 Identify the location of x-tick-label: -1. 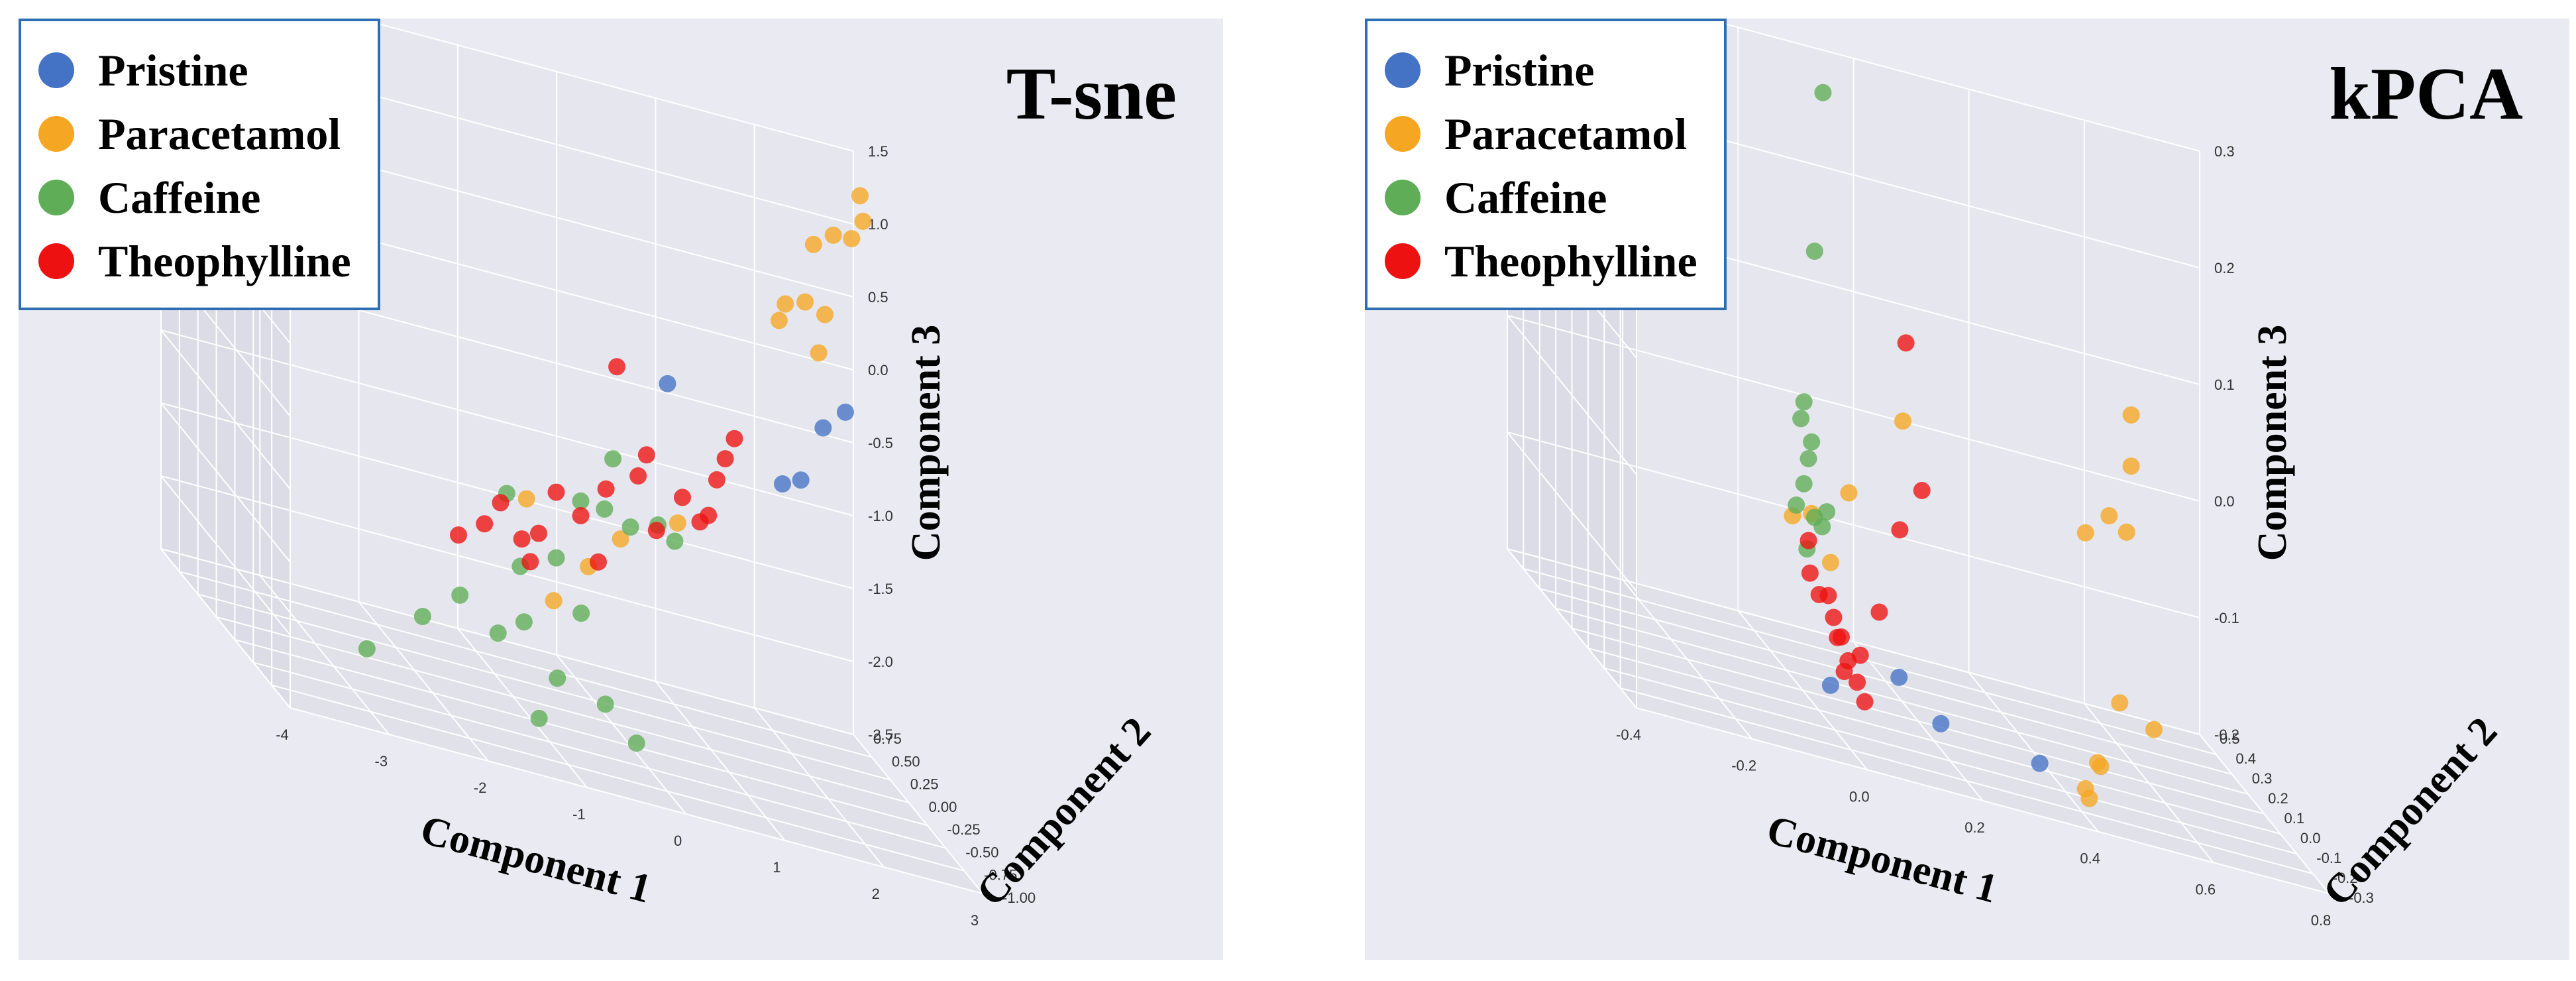
(579, 814).